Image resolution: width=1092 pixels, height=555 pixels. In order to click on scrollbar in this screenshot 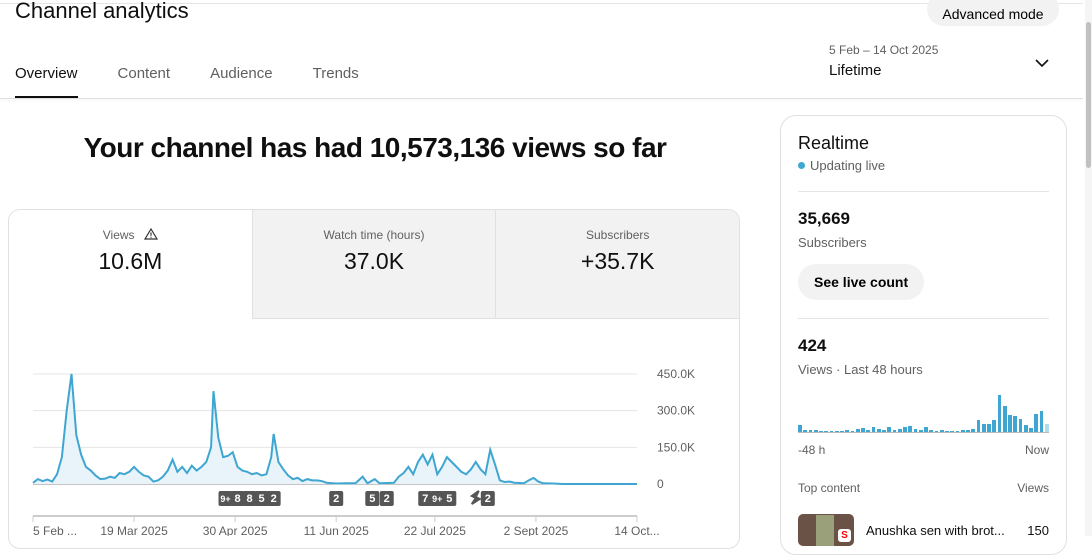, I will do `click(1088, 268)`.